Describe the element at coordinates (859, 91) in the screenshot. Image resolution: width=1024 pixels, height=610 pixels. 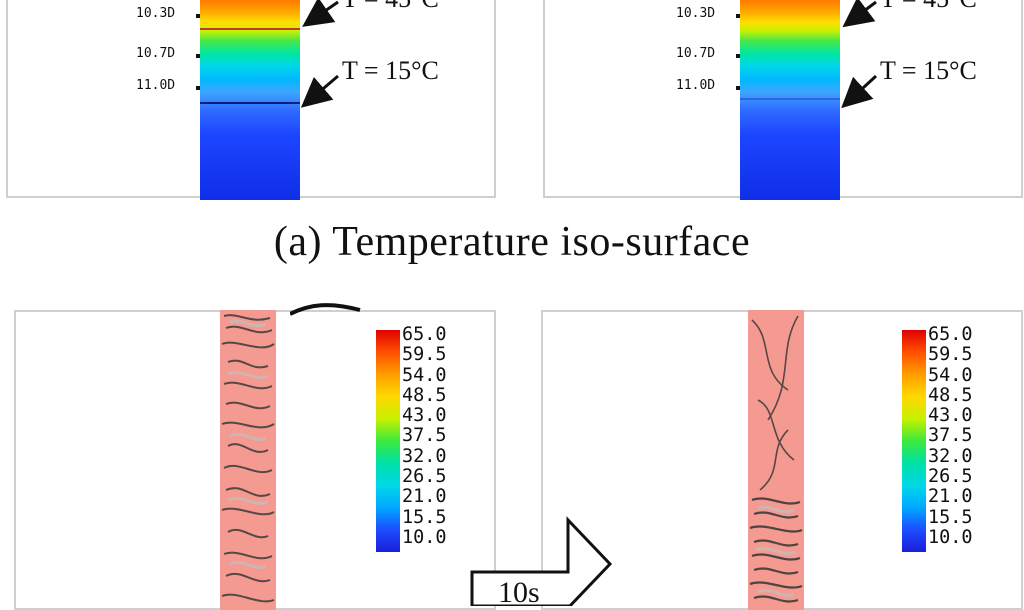
I see `arrow-lower-right` at that location.